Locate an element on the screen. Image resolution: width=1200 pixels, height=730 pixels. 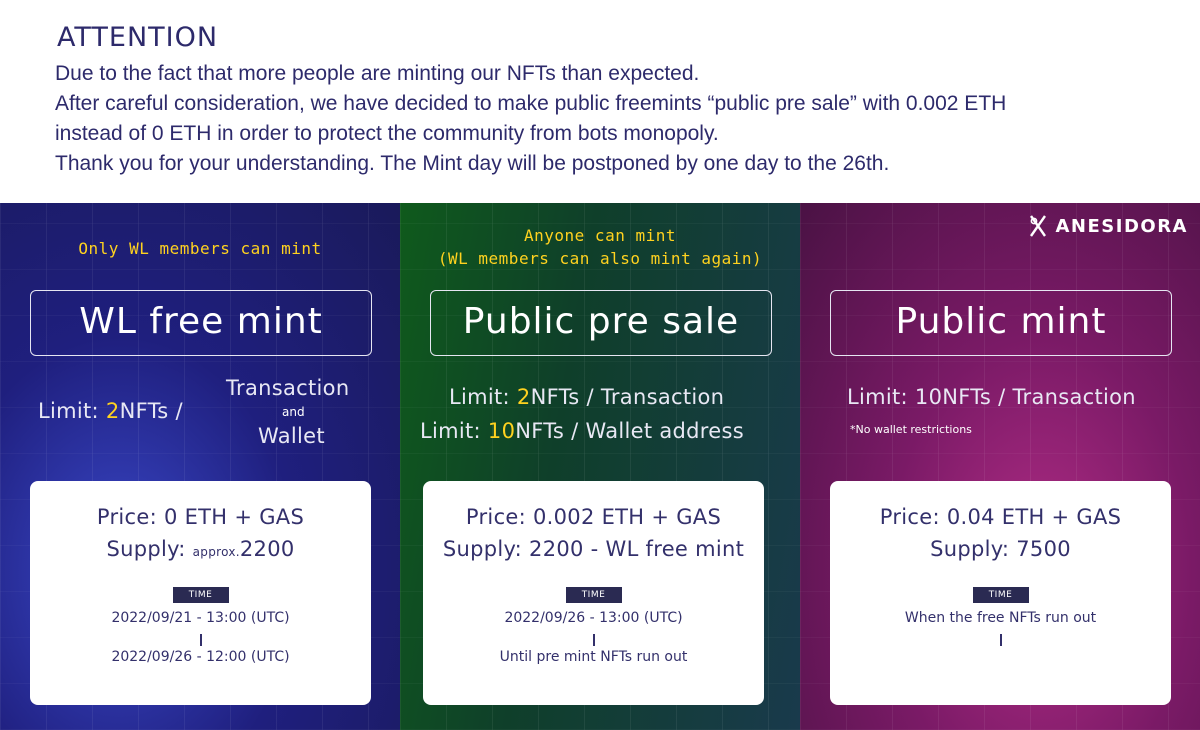
limit-wallet: Limit: 10NFTs / Wallet address is located at coordinates (582, 431).